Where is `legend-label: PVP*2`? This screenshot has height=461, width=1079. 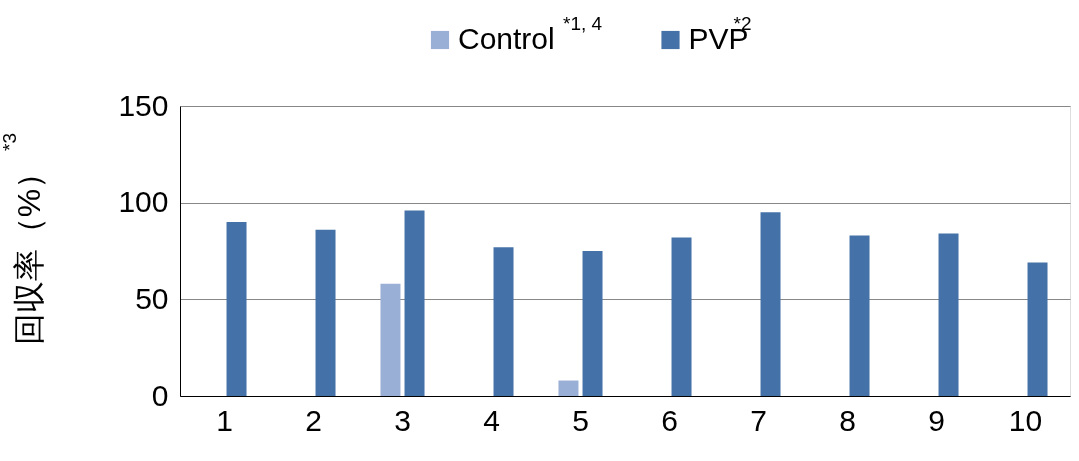
legend-label: PVP*2 is located at coordinates (720, 34).